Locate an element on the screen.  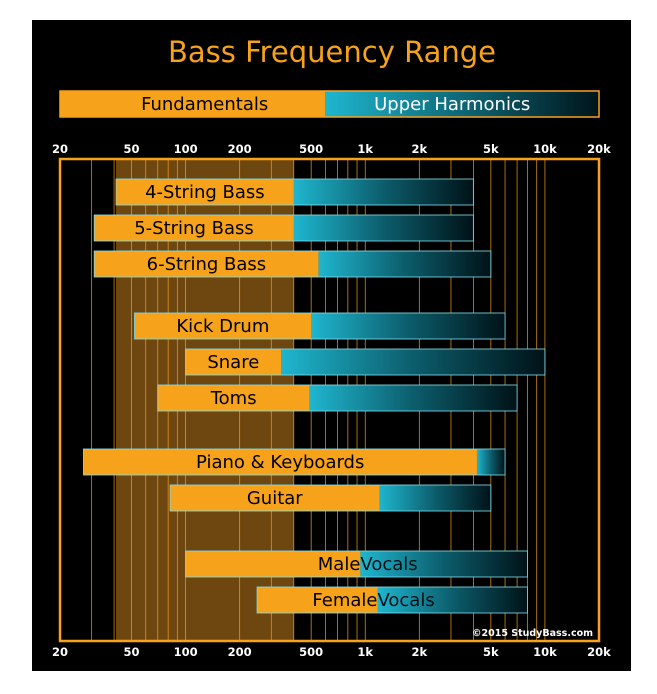
bottom-tick-label: 20 is located at coordinates (60, 652).